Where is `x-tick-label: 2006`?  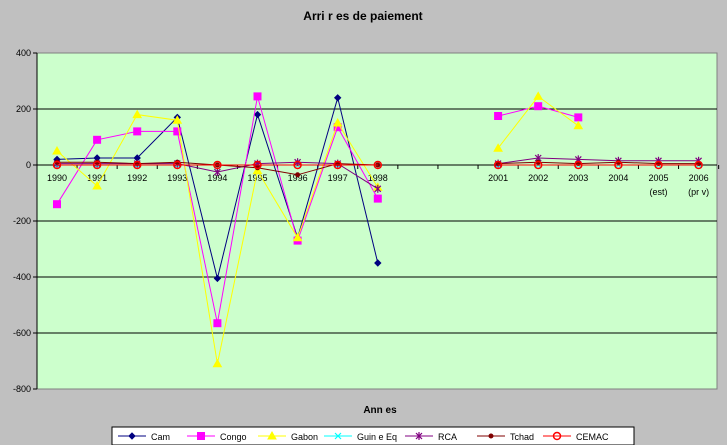 x-tick-label: 2006 is located at coordinates (699, 178).